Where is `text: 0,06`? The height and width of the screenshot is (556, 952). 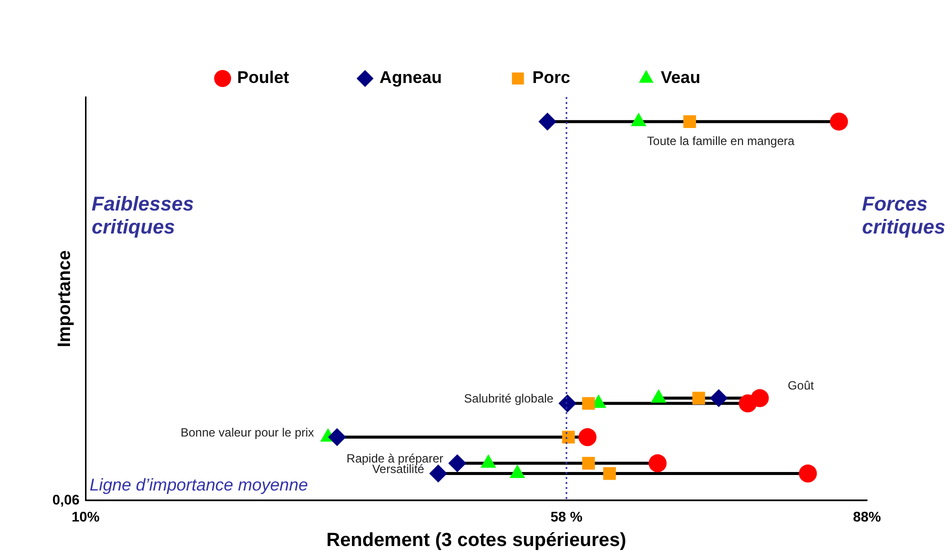 text: 0,06 is located at coordinates (66, 499).